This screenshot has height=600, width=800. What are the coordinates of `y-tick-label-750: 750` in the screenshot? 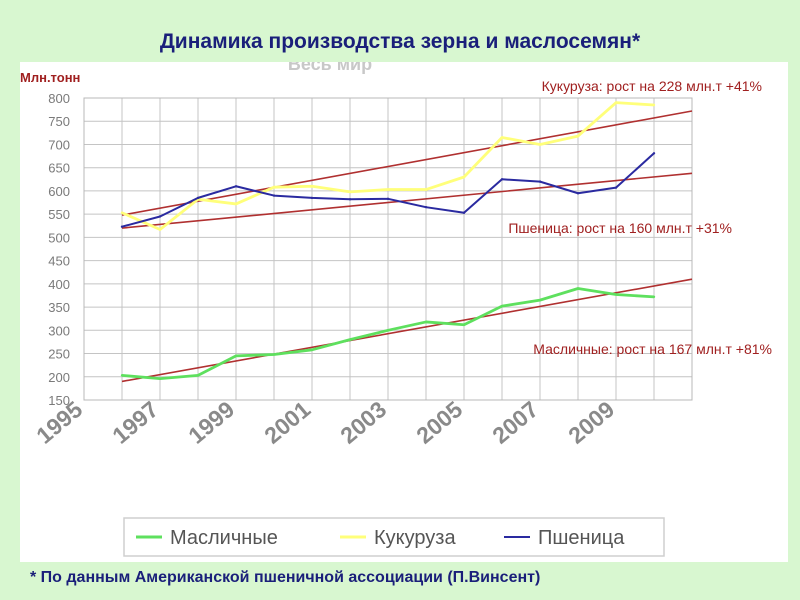 It's located at (59, 121).